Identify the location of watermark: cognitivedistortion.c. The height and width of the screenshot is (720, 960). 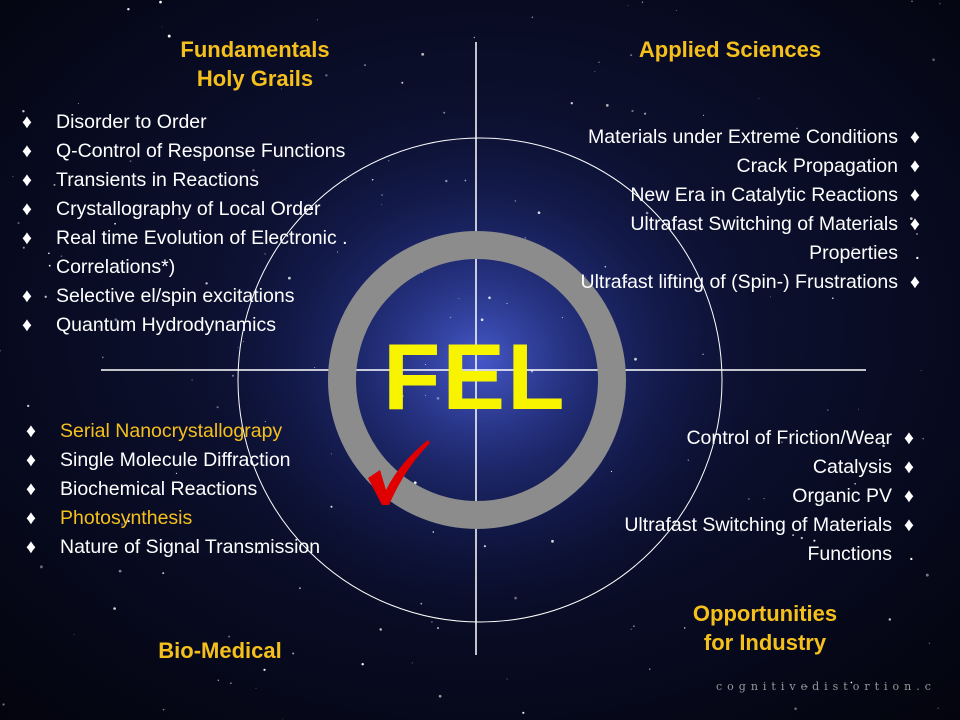
(826, 686).